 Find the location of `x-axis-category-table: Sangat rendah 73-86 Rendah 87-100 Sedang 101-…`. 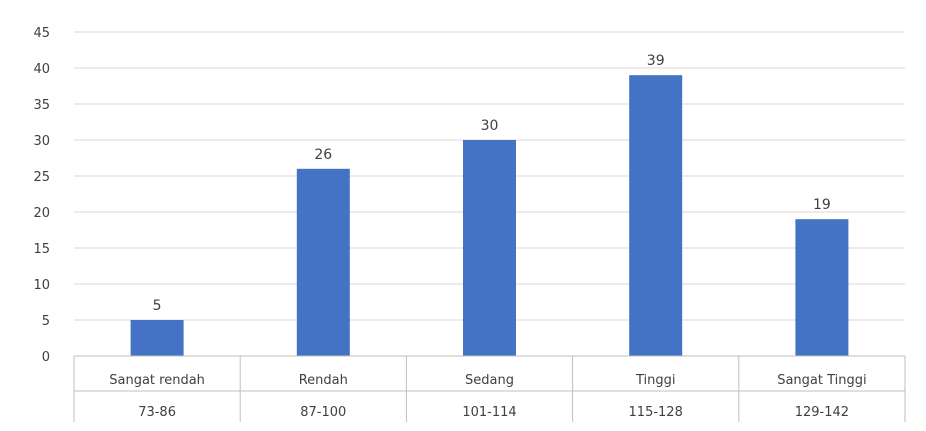

x-axis-category-table: Sangat rendah 73-86 Rendah 87-100 Sedang 101-… is located at coordinates (489, 388).